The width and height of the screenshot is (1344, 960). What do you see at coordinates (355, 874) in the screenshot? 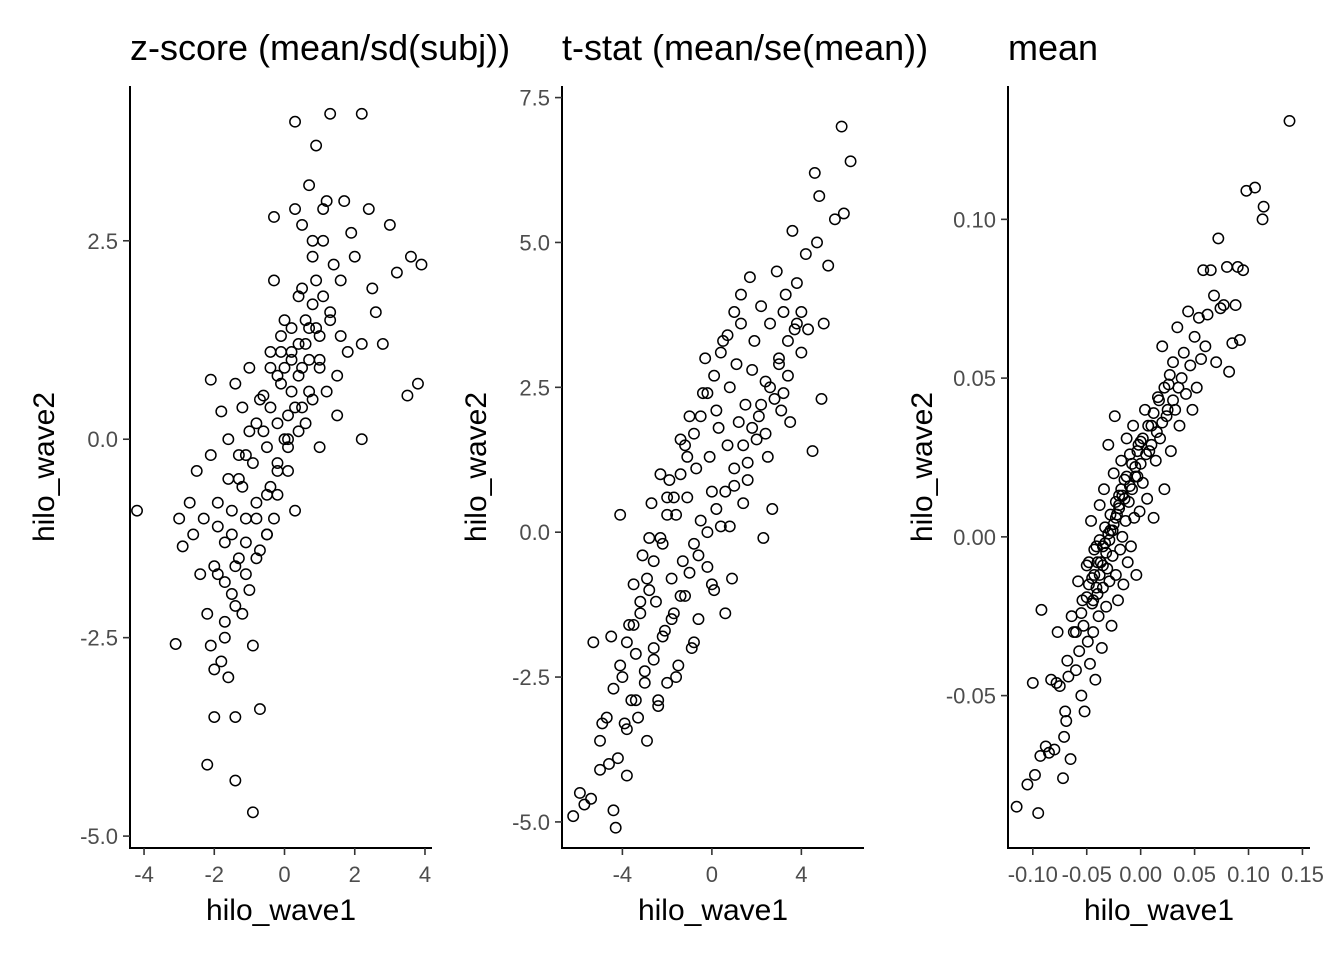
I see `zscore-x-tick-label: 2` at bounding box center [355, 874].